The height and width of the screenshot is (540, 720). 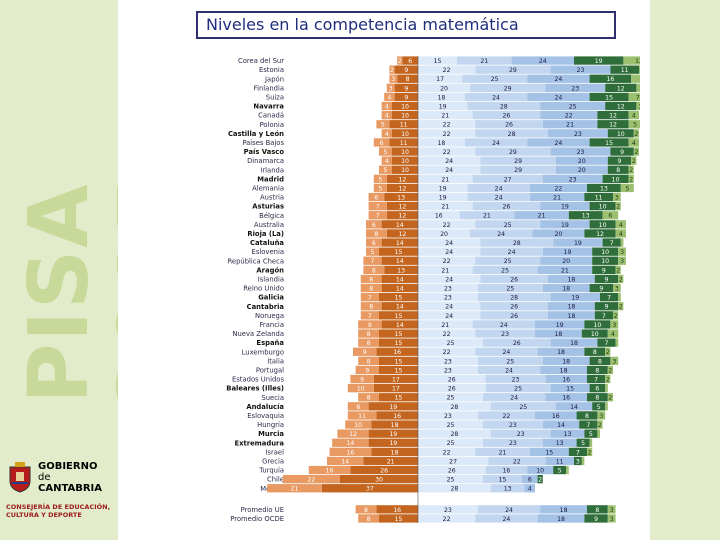 I want to click on data-label: 26, so click(x=452, y=389).